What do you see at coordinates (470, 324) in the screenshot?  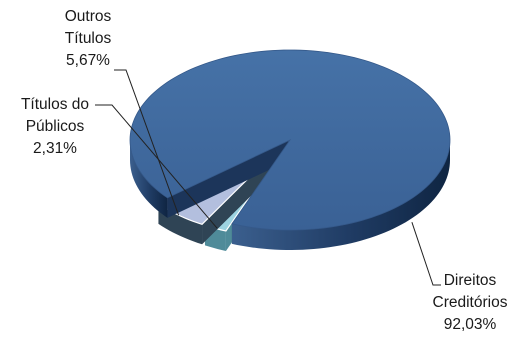 I see `slice-value-label: 92,03%` at bounding box center [470, 324].